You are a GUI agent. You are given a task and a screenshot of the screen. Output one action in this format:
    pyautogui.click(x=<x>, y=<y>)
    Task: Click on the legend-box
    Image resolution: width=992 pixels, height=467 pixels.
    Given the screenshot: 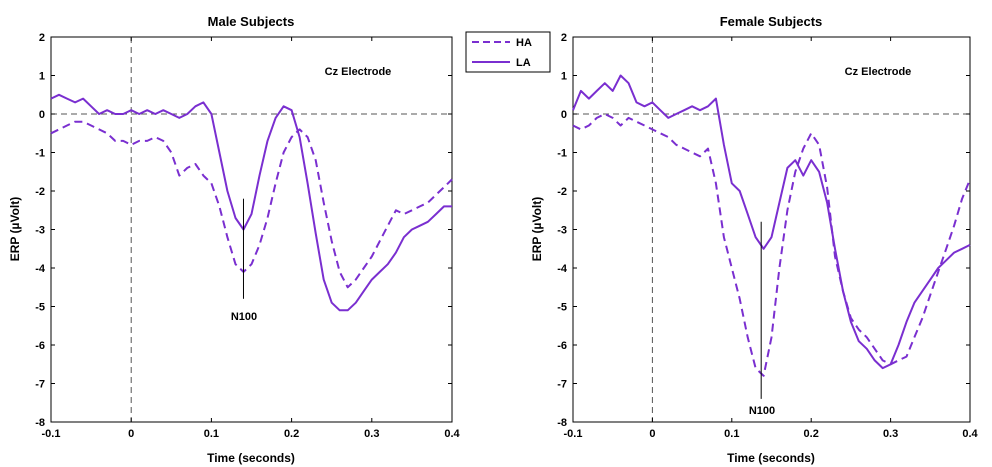 What is the action you would take?
    pyautogui.click(x=508, y=52)
    